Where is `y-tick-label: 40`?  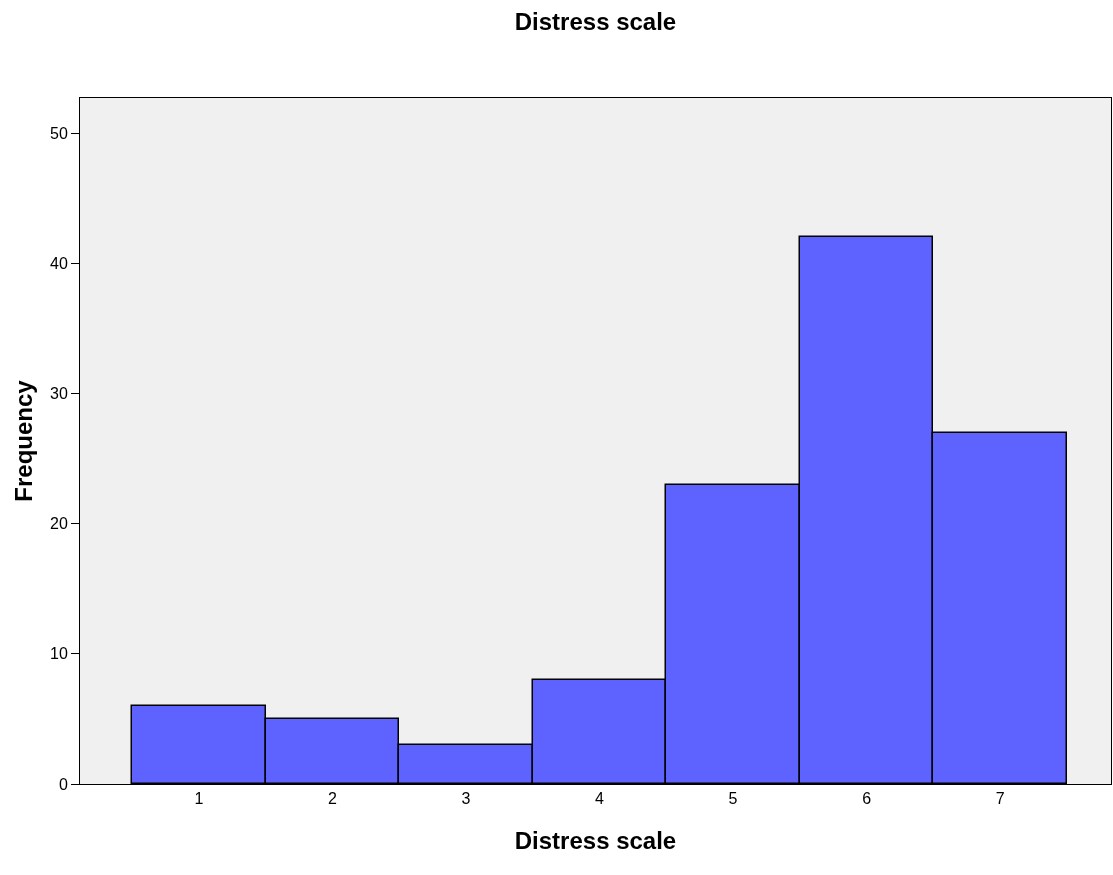 y-tick-label: 40 is located at coordinates (59, 263).